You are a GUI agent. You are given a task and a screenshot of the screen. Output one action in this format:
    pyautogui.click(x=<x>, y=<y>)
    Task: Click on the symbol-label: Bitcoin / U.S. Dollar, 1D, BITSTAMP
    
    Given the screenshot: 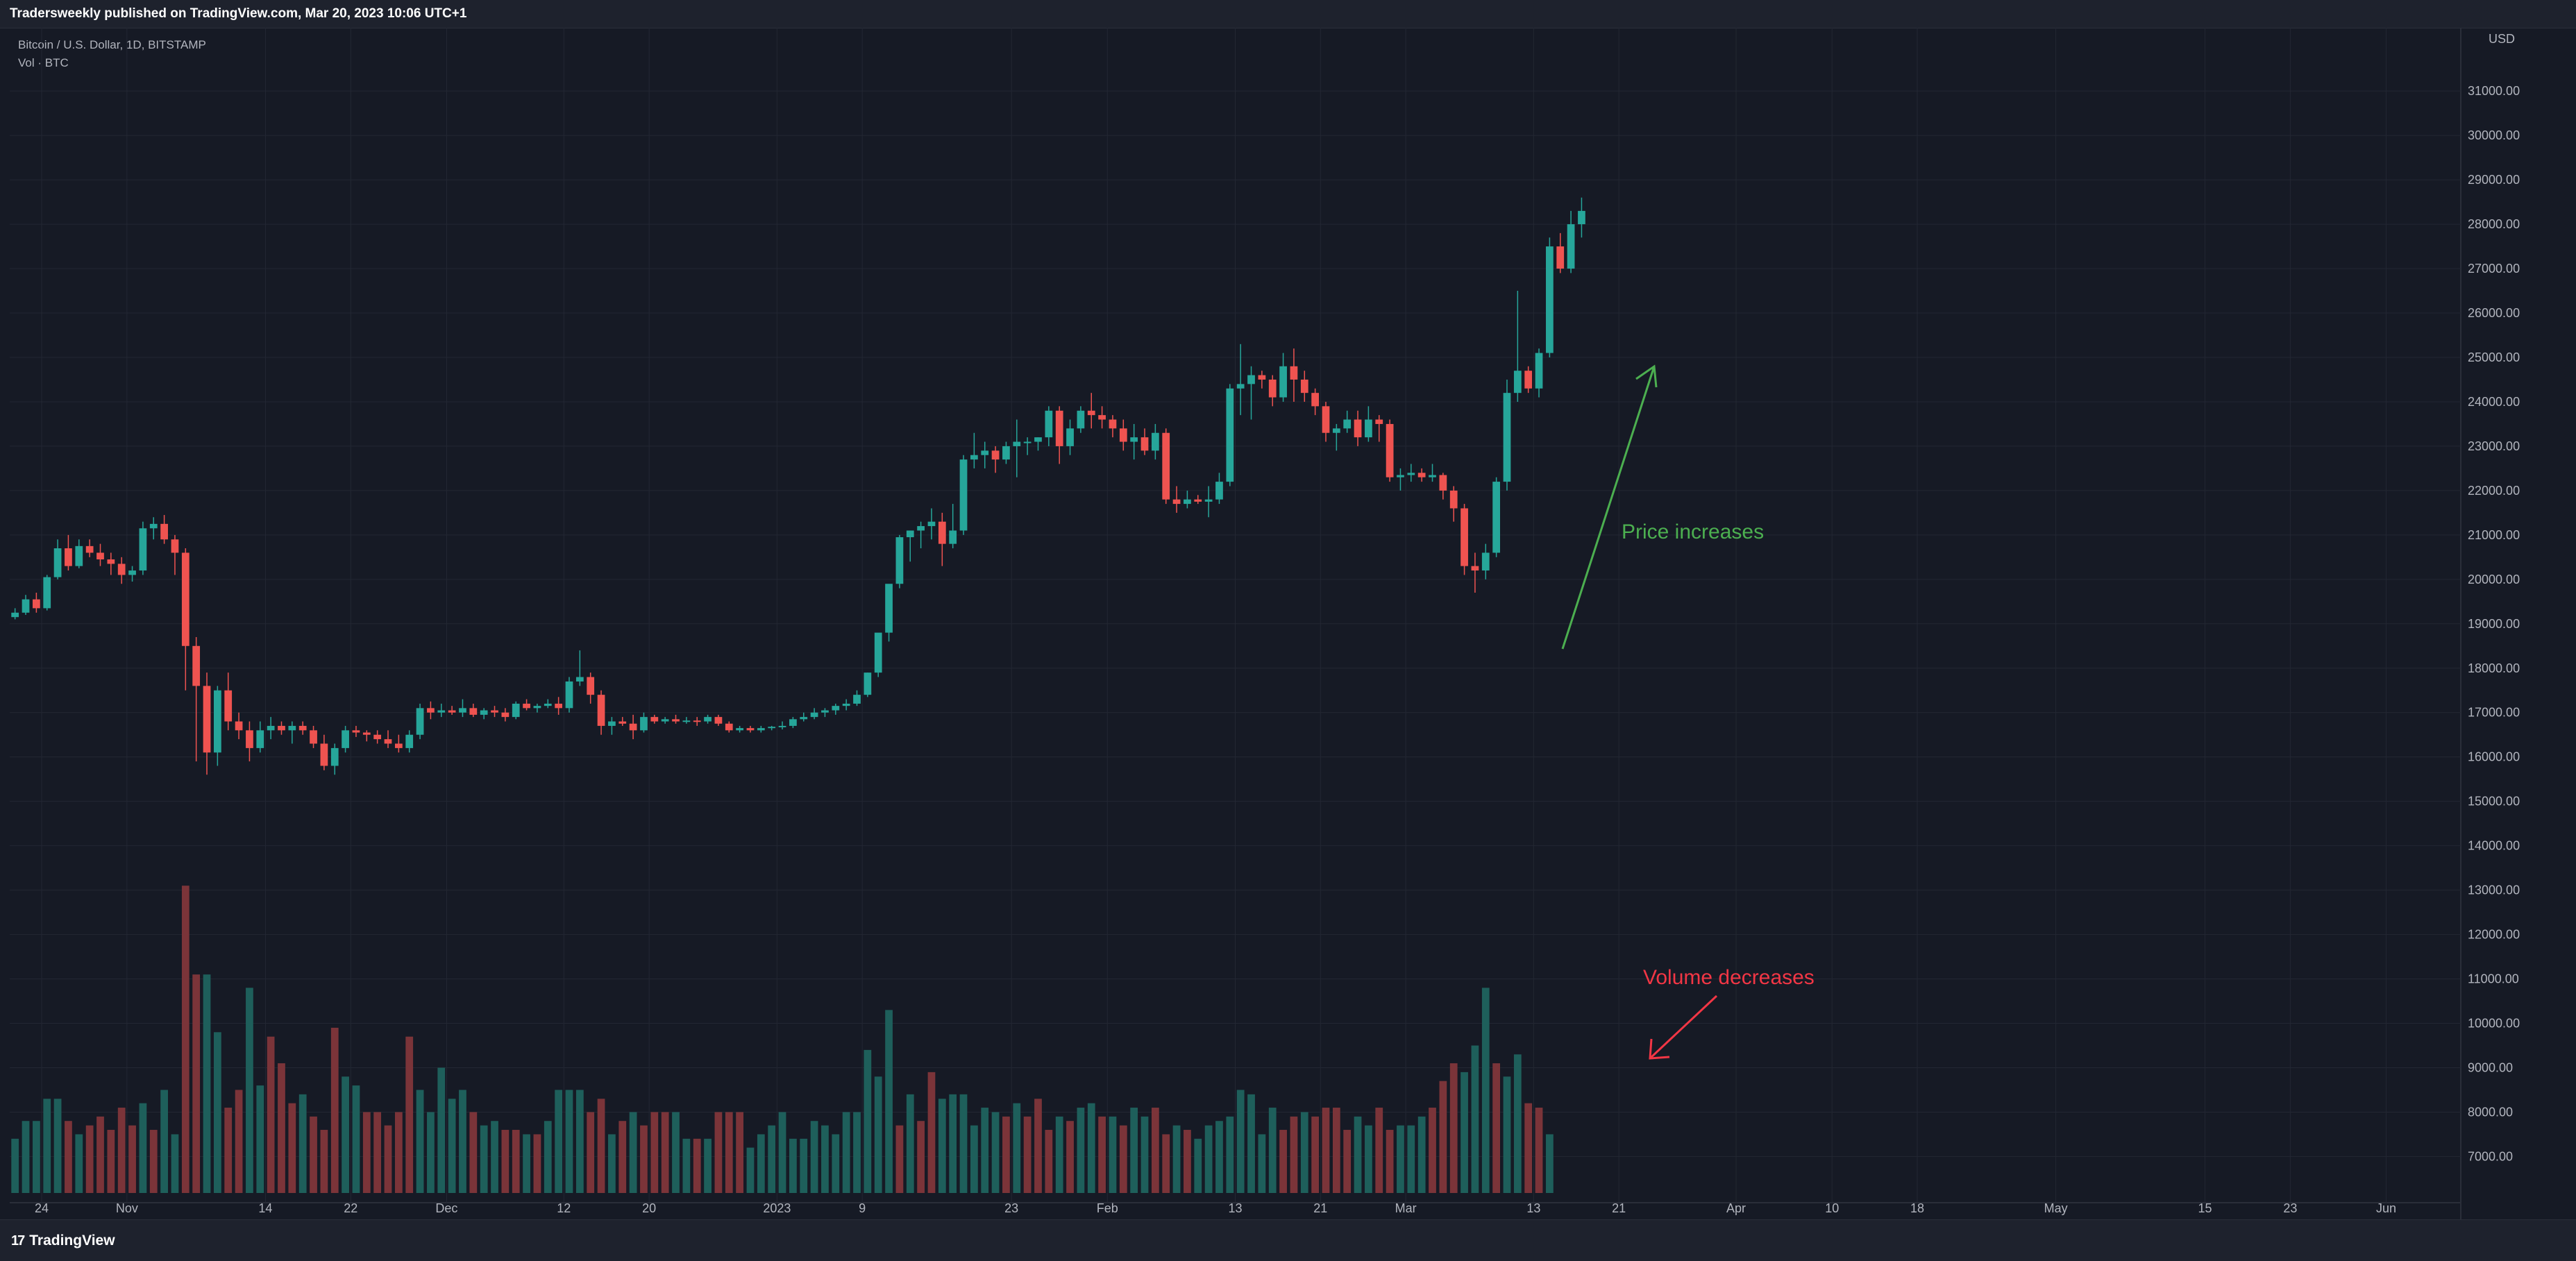 What is the action you would take?
    pyautogui.click(x=112, y=44)
    